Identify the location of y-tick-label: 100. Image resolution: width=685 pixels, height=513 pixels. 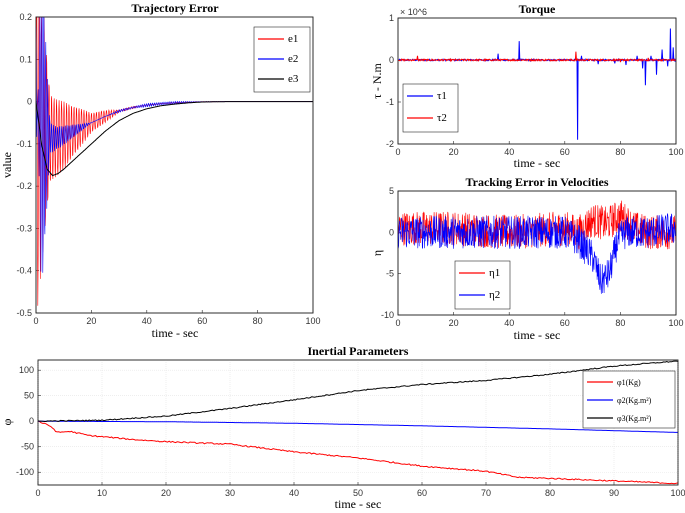
(26, 370).